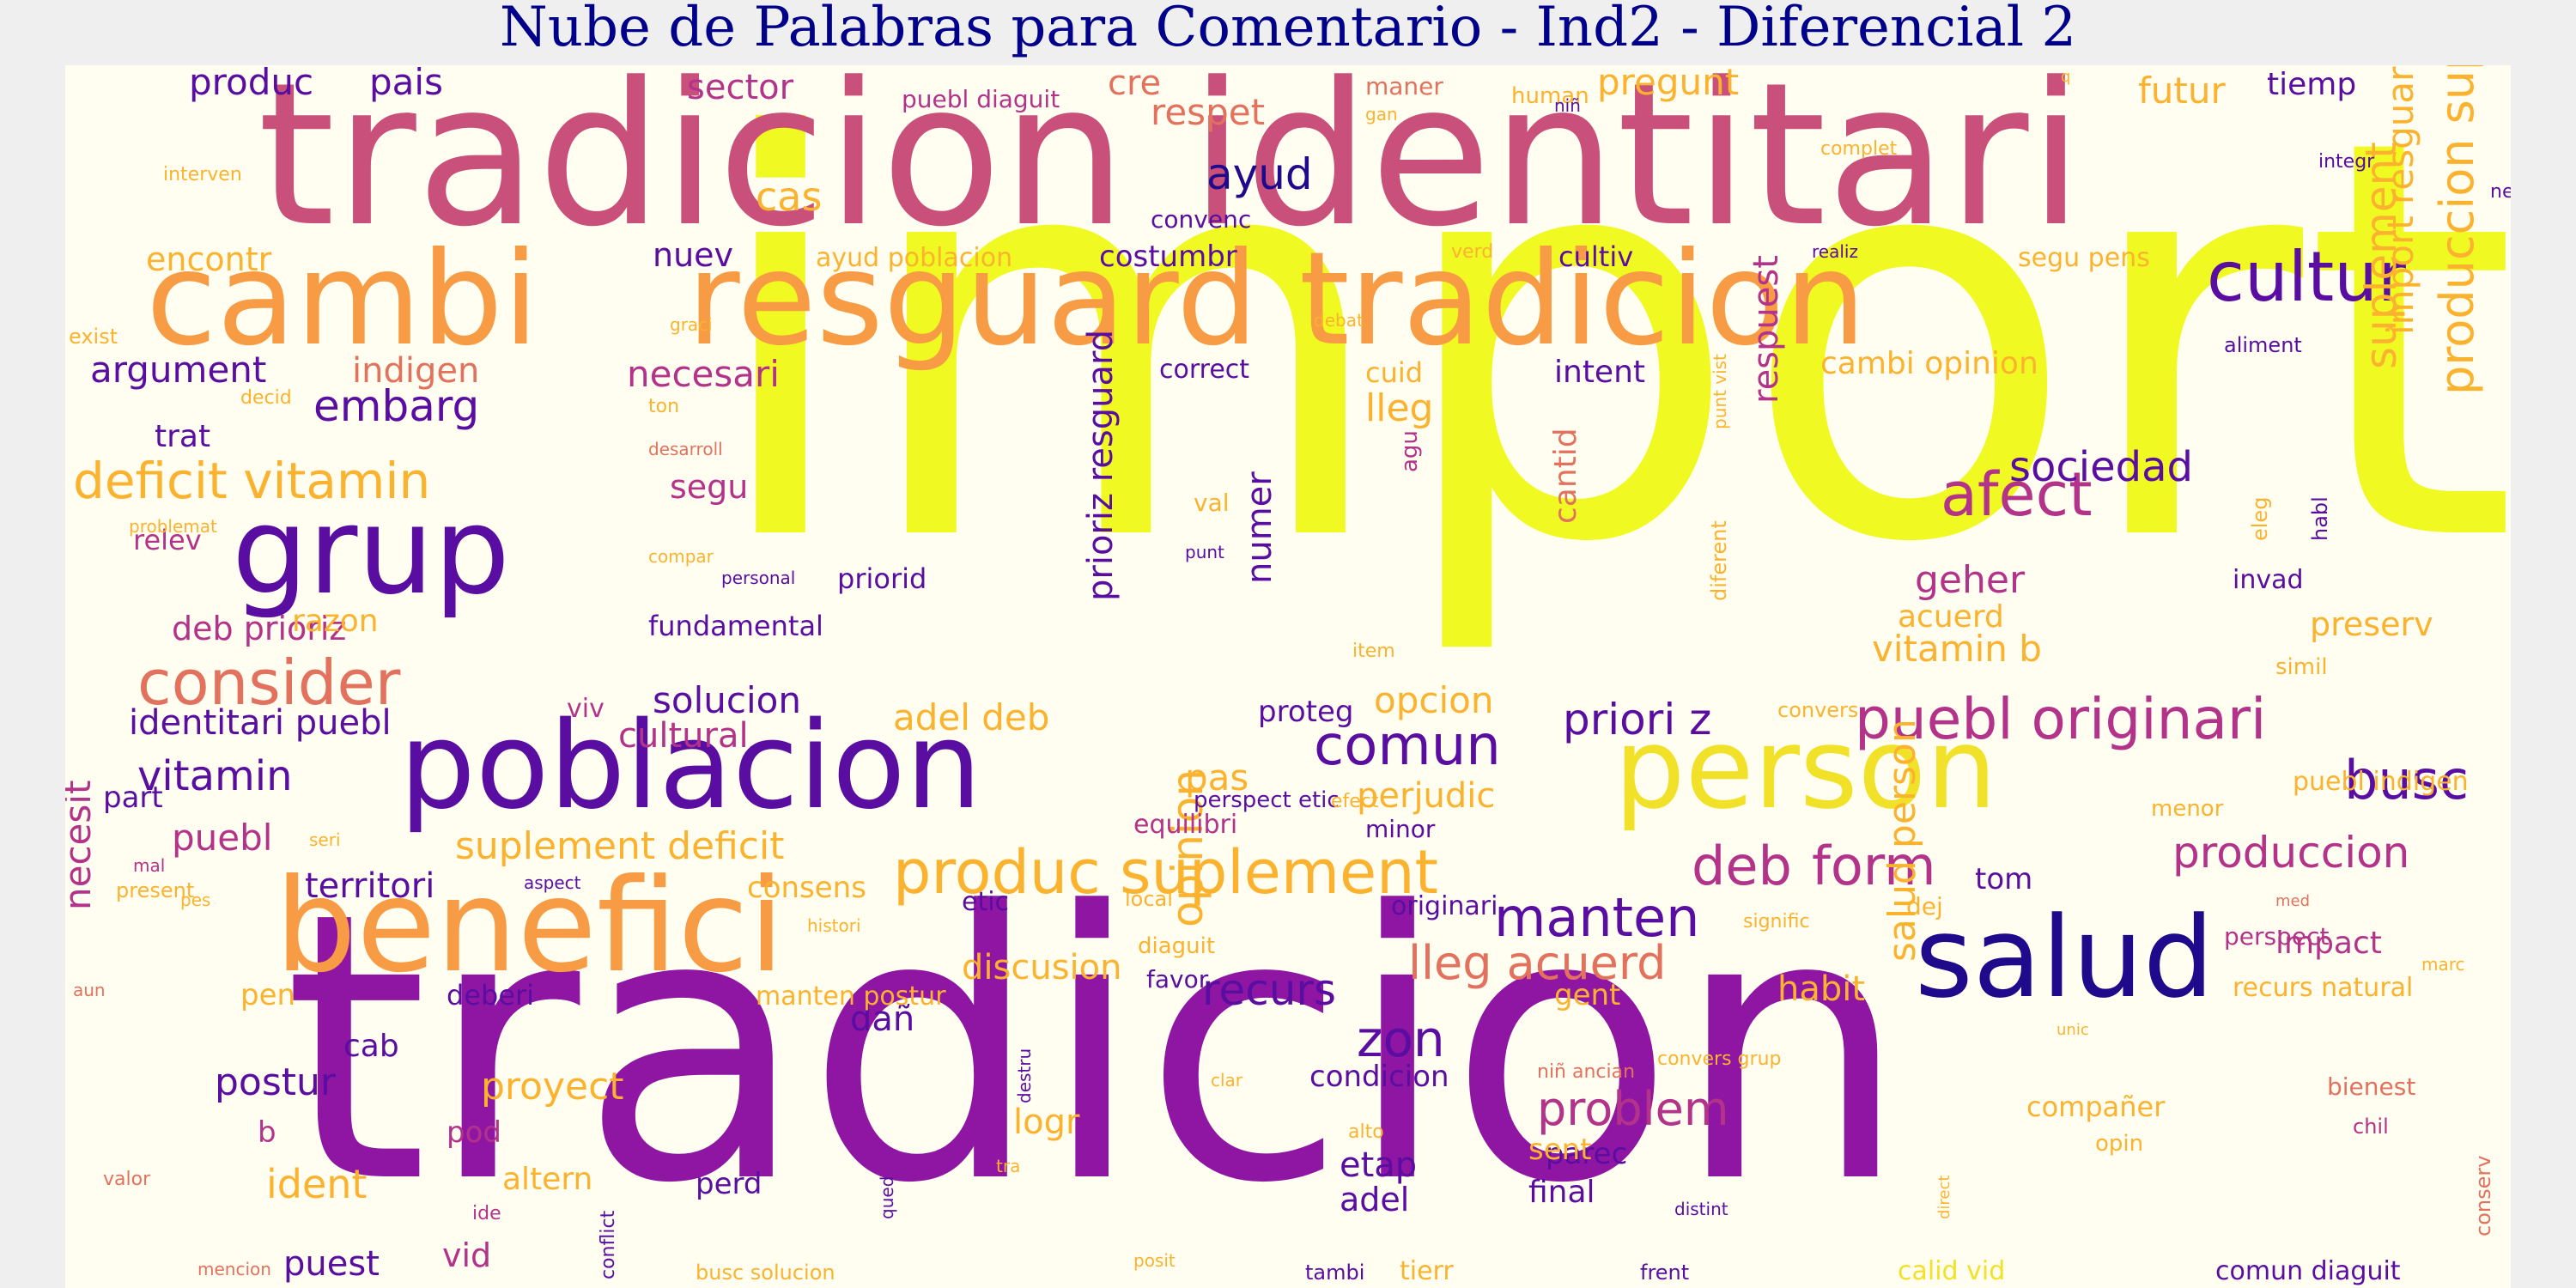 Image resolution: width=2576 pixels, height=1288 pixels. Describe the element at coordinates (1668, 84) in the screenshot. I see `cloud-word: pregunt` at that location.